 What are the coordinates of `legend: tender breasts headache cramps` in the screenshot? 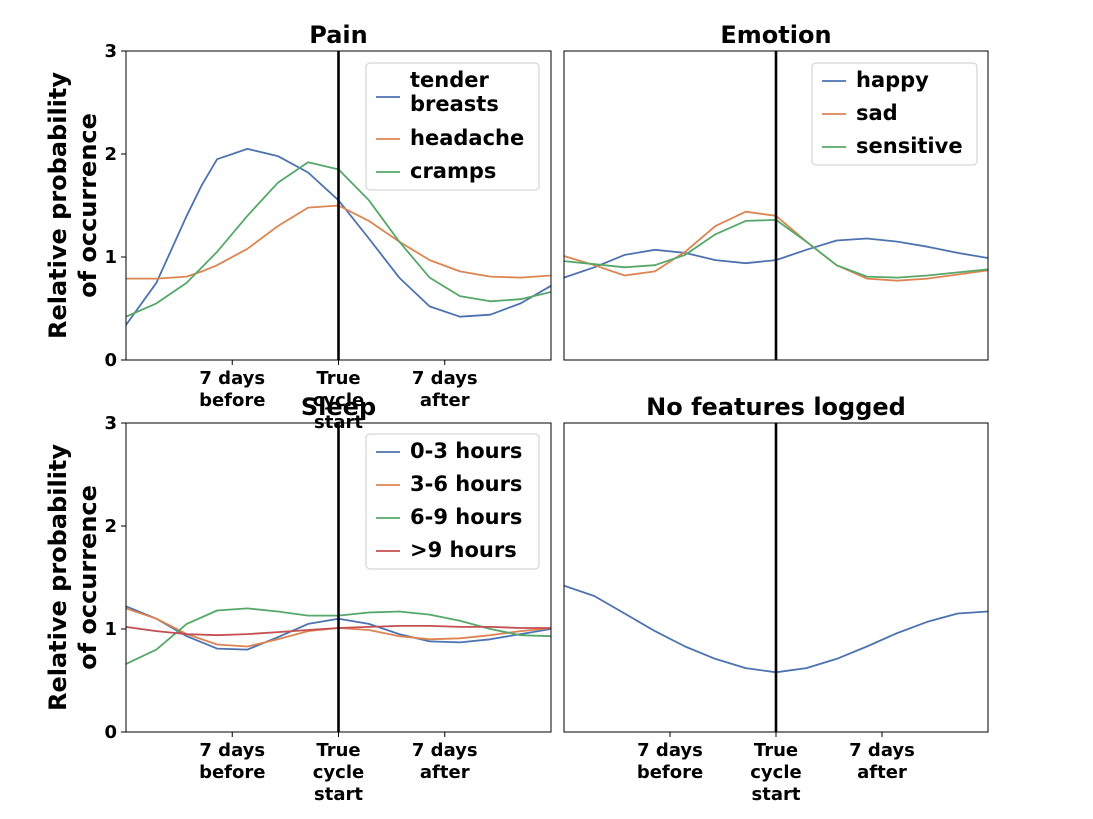 It's located at (452, 126).